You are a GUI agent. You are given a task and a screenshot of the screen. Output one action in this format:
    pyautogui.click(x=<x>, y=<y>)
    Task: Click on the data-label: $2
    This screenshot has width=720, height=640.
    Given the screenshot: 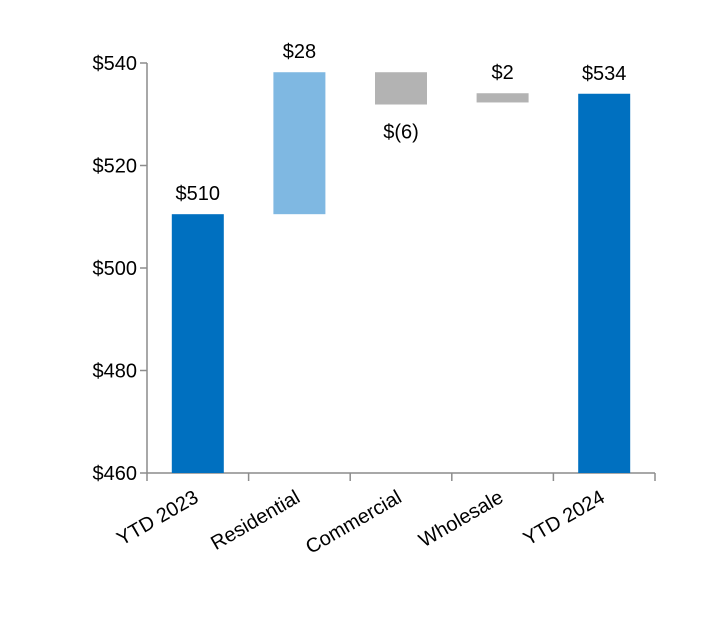 What is the action you would take?
    pyautogui.click(x=502, y=73)
    